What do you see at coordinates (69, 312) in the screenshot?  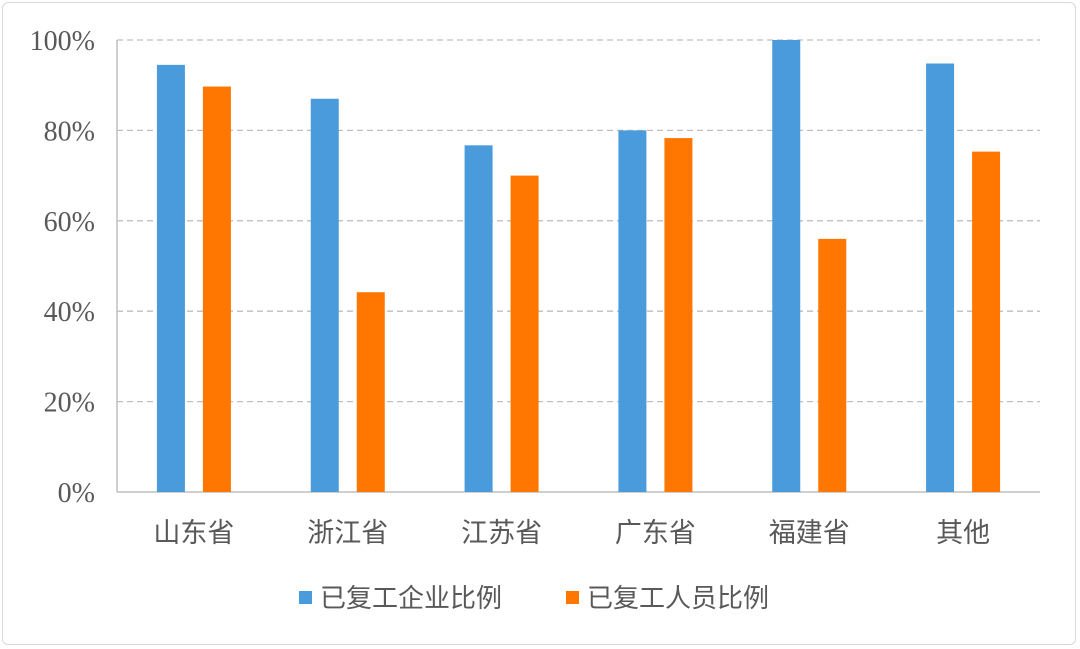 I see `y-tick-label: 40%` at bounding box center [69, 312].